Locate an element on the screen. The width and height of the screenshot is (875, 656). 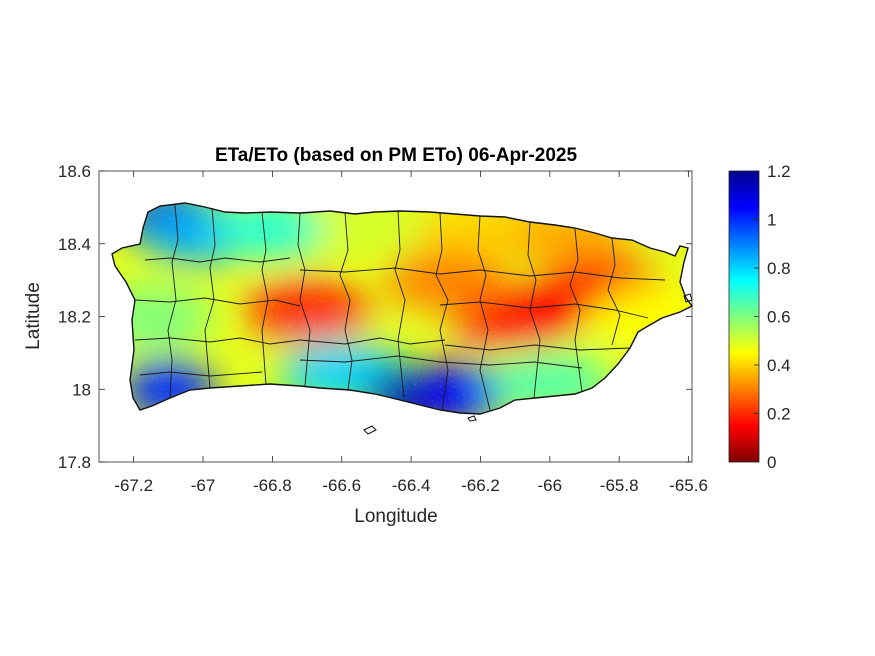
colorbar-tick-label: 1.2 is located at coordinates (779, 171).